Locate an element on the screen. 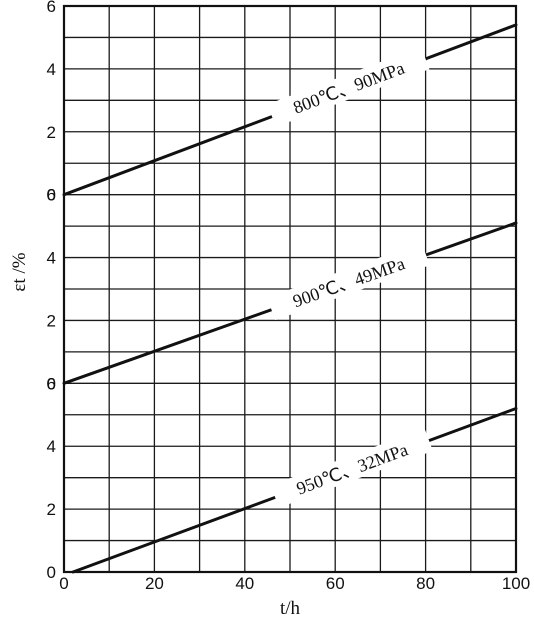 This screenshot has height=630, width=534. series-label: 950℃、32MPa is located at coordinates (352, 468).